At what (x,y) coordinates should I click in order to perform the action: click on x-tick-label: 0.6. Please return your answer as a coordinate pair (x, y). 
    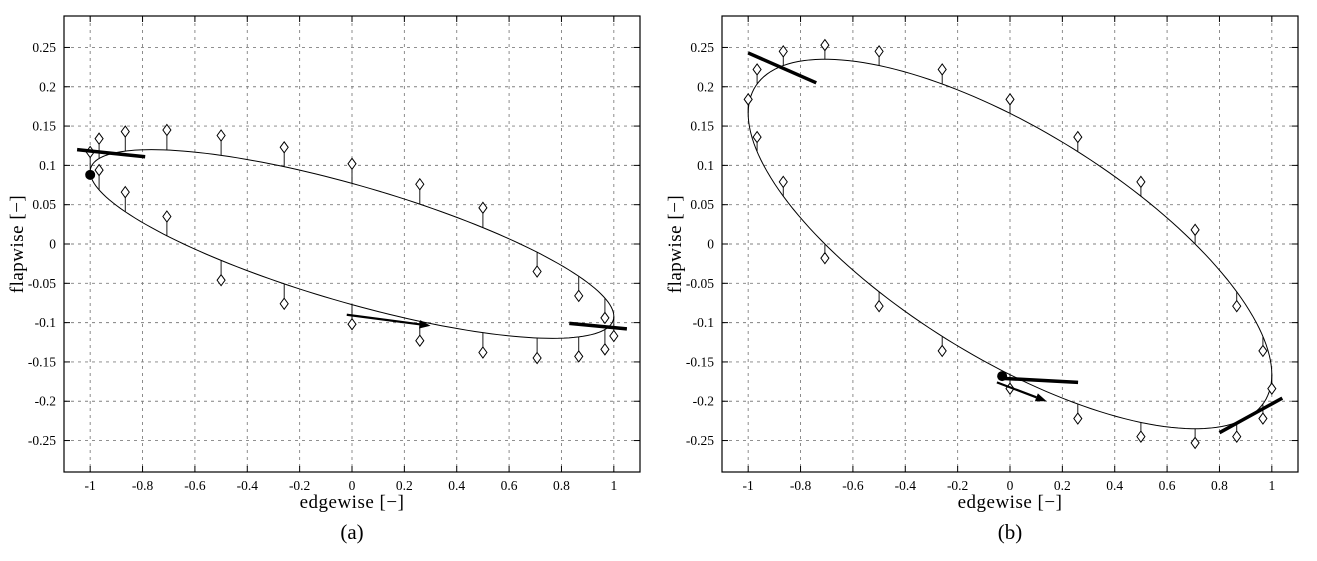
    Looking at the image, I should click on (1167, 485).